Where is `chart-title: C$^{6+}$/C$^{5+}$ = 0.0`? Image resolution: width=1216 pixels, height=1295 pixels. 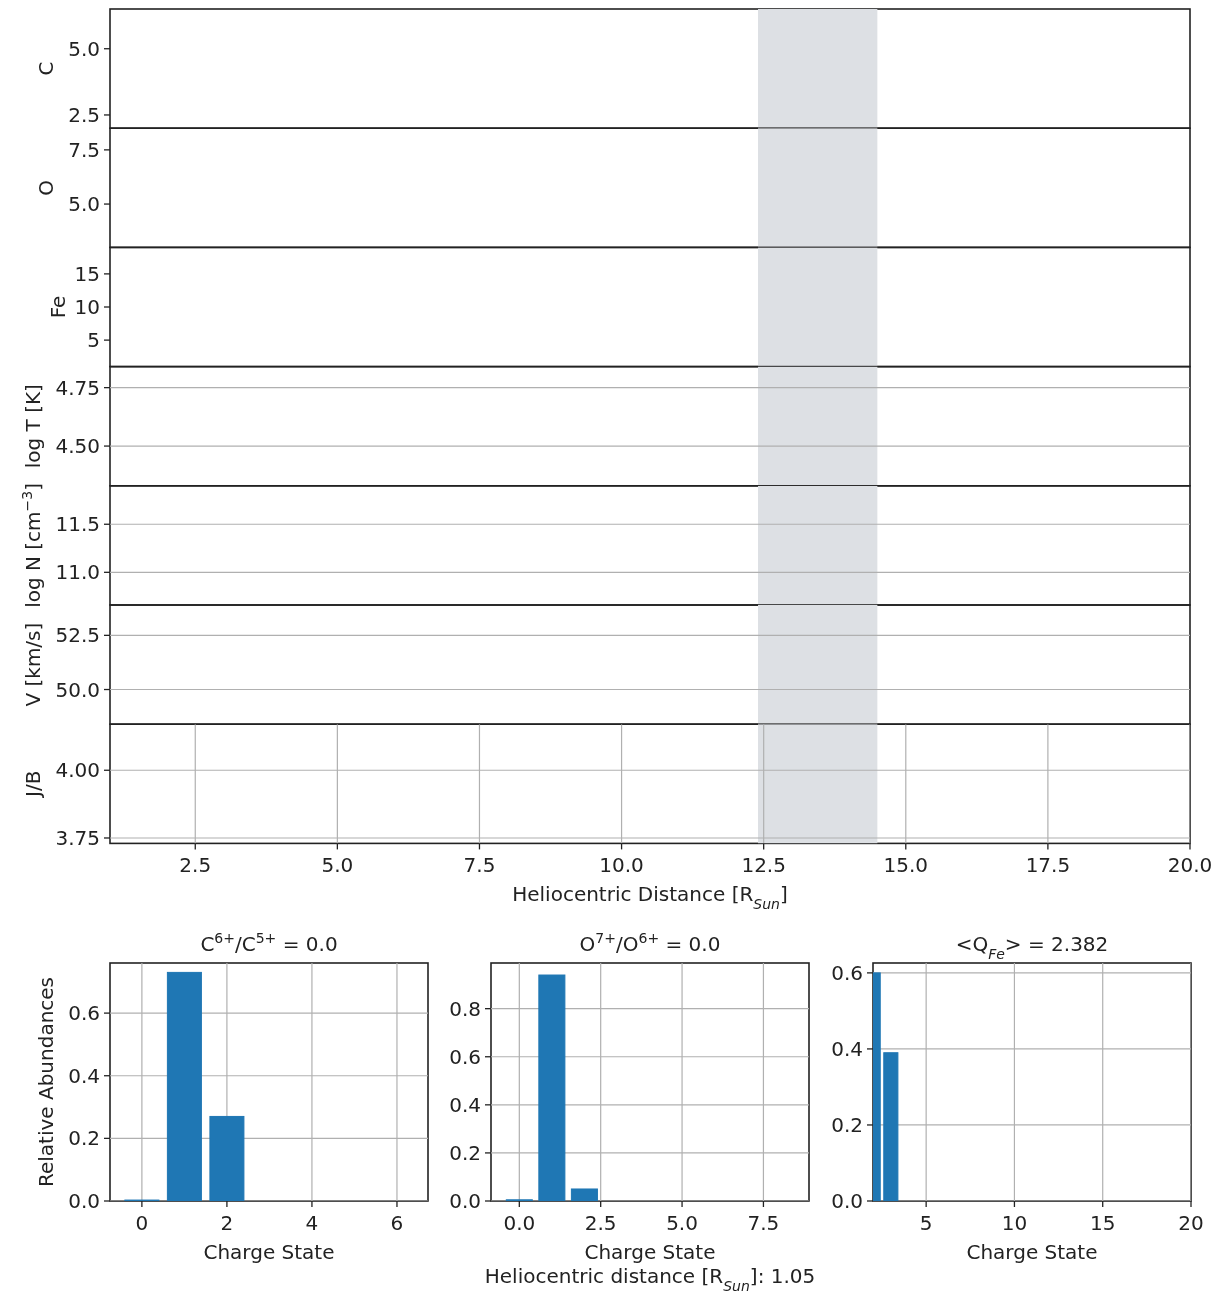
chart-title: C$^{6+}$/C$^{5+}$ = 0.0 is located at coordinates (269, 943).